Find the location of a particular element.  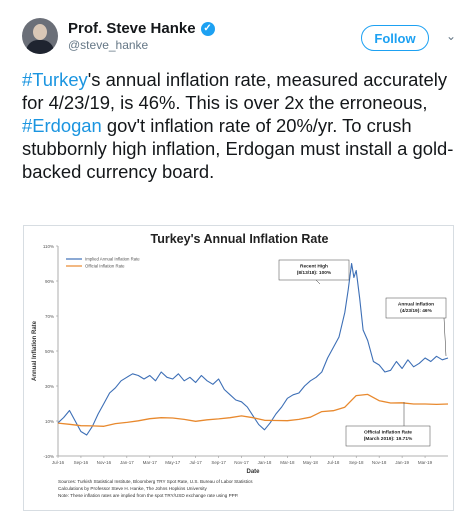

series-line-official is located at coordinates (253, 410).